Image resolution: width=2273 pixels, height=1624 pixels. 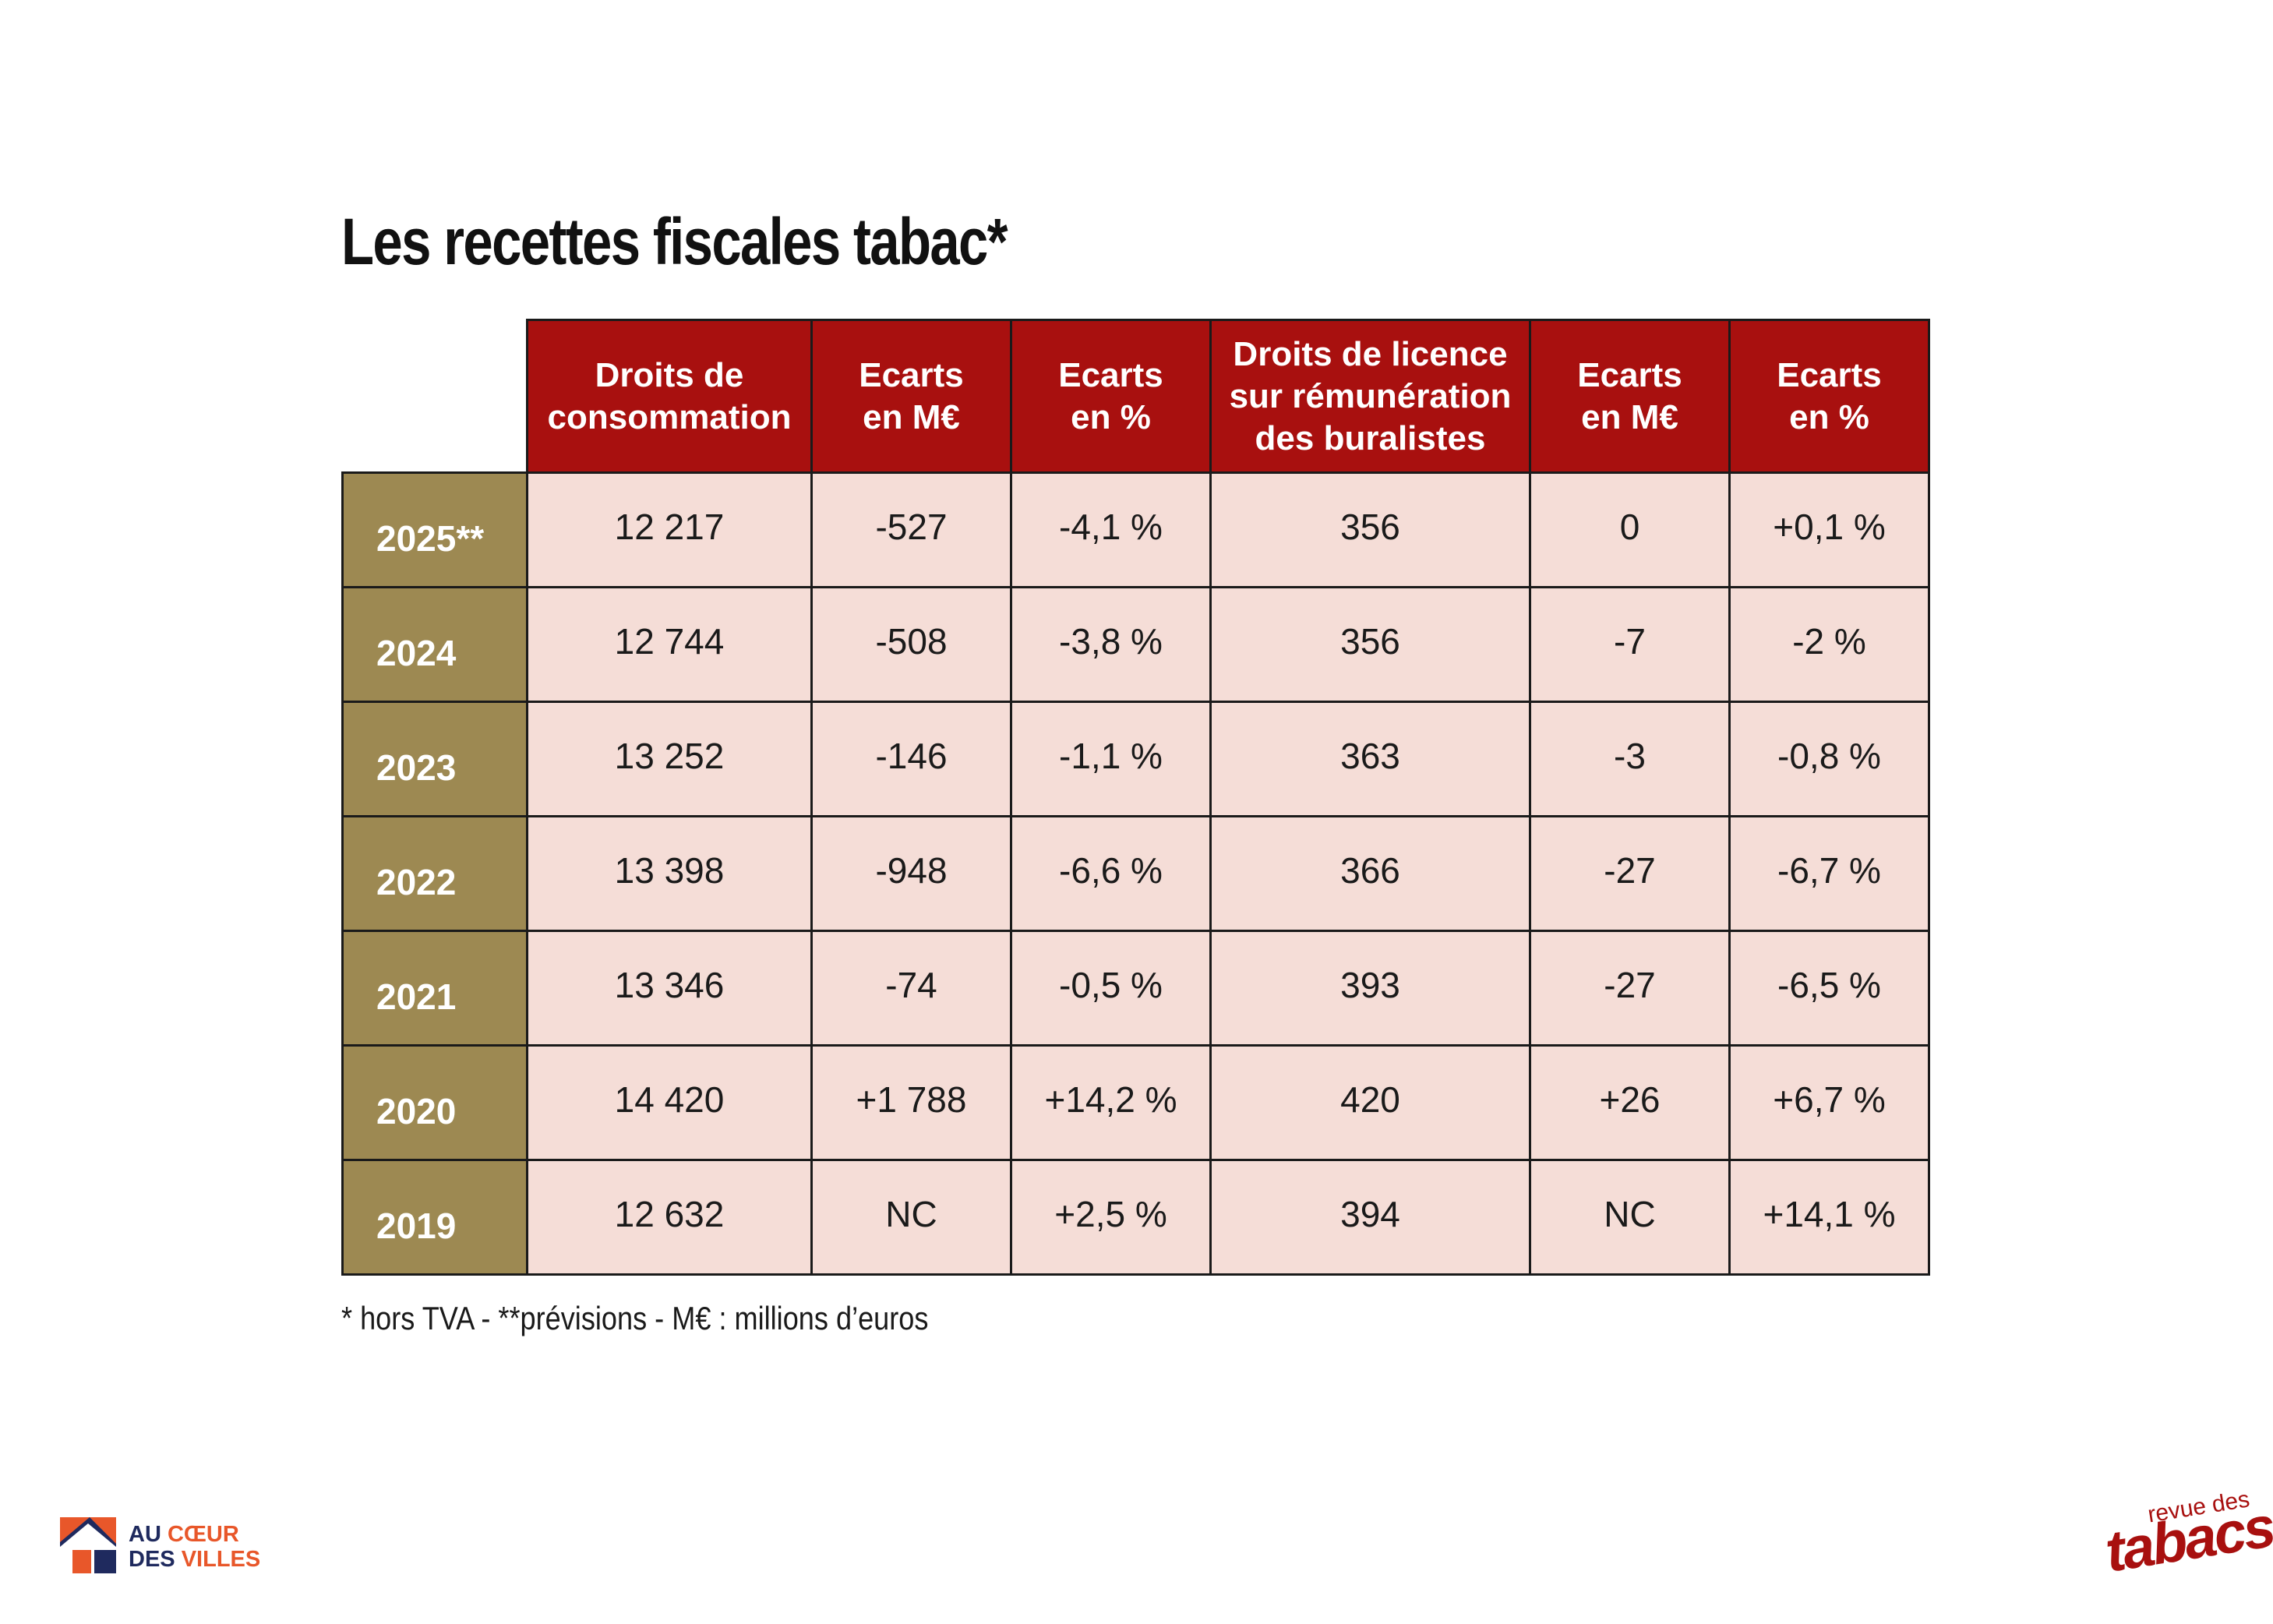 I want to click on table-cell: 14 420, so click(x=669, y=1102).